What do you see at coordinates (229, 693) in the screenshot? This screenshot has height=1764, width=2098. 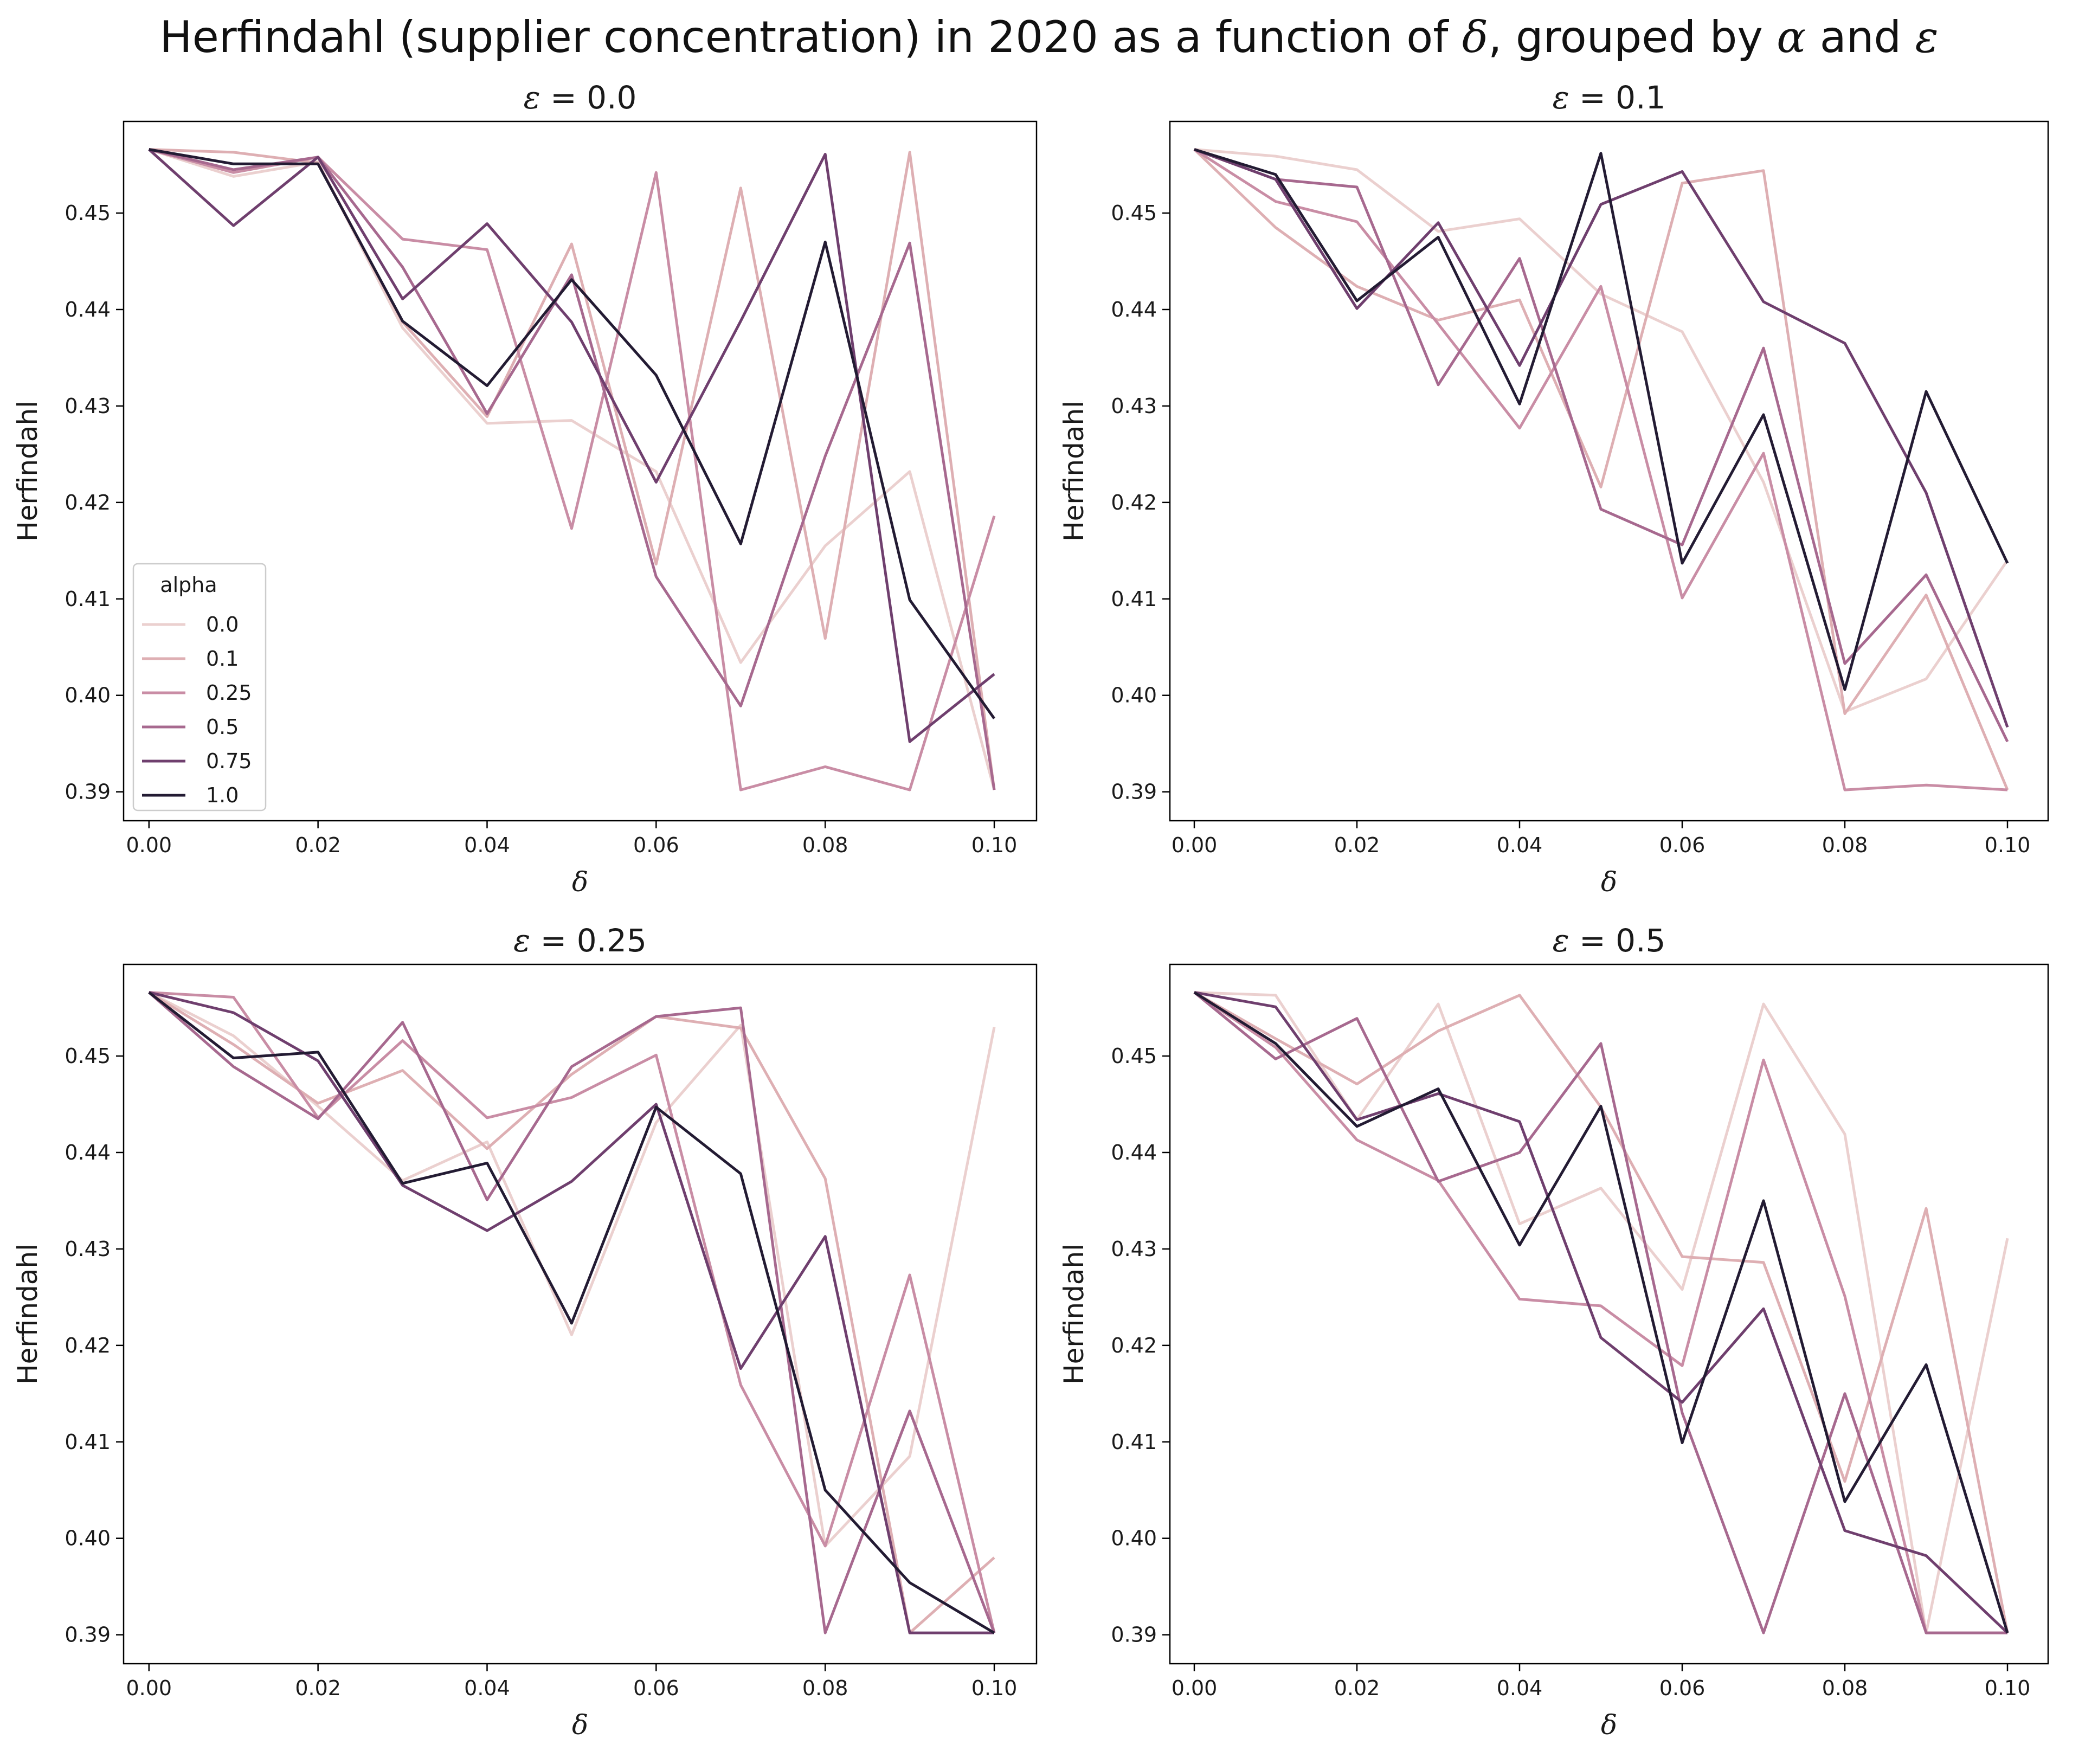 I see `legend-label: 0.25` at bounding box center [229, 693].